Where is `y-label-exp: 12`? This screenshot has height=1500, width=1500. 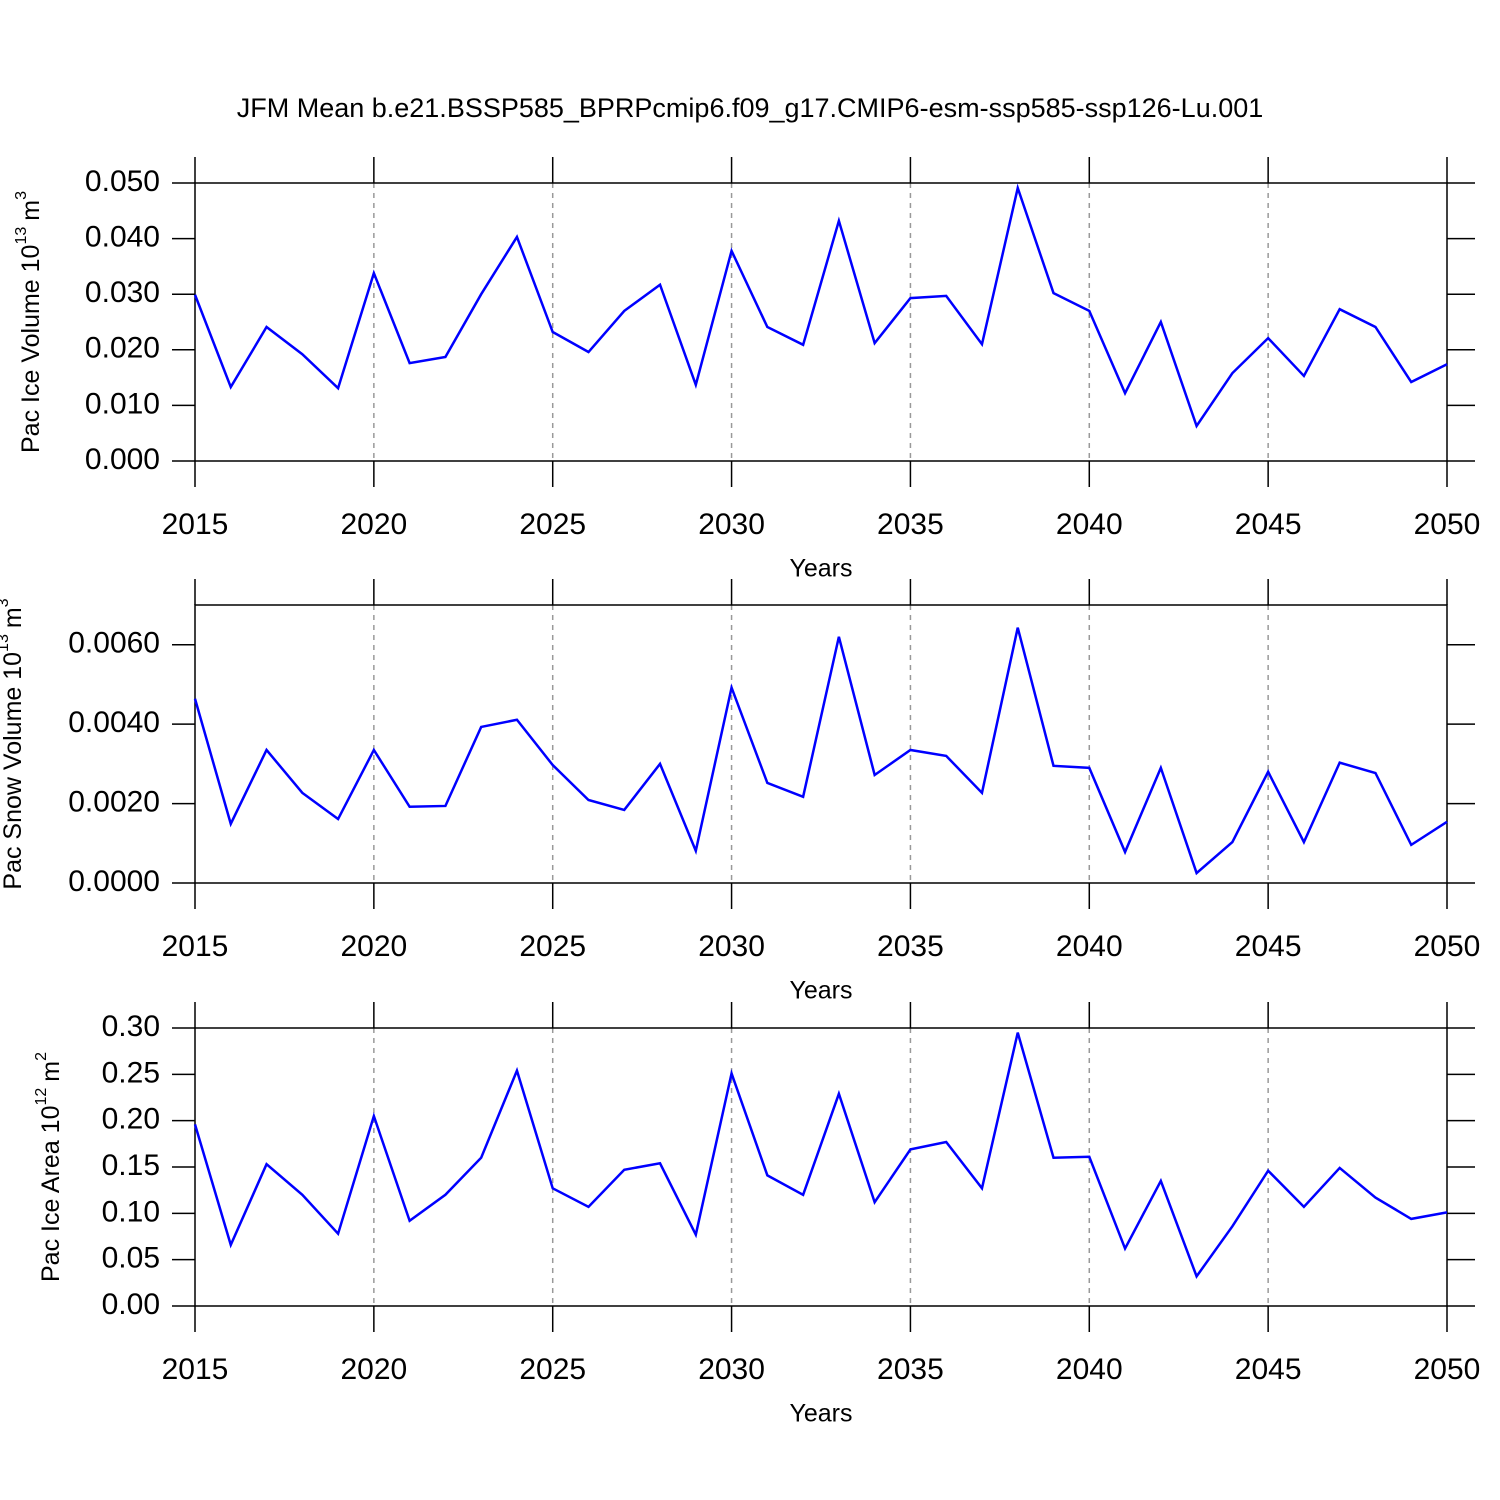 y-label-exp: 12 is located at coordinates (41, 1097).